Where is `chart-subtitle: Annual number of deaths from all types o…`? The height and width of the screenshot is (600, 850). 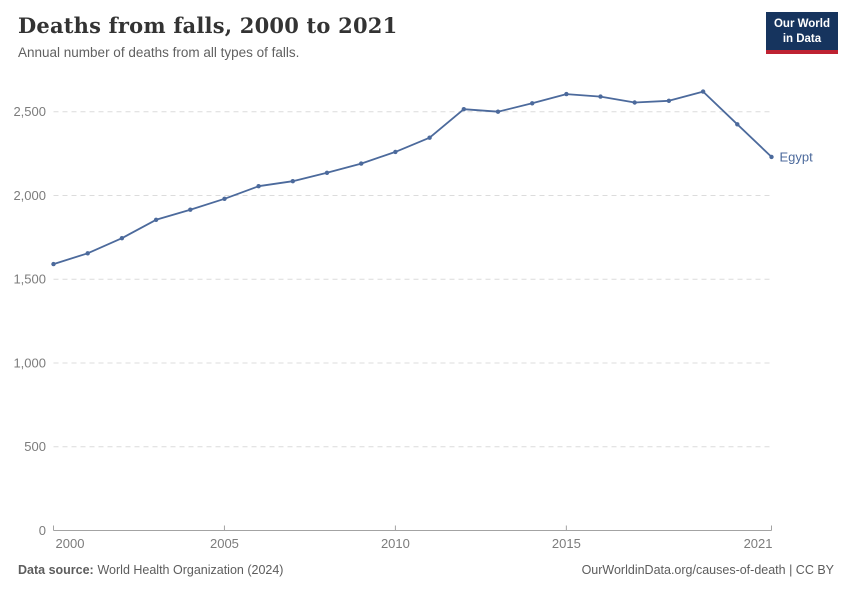
chart-subtitle: Annual number of deaths from all types o… is located at coordinates (159, 52).